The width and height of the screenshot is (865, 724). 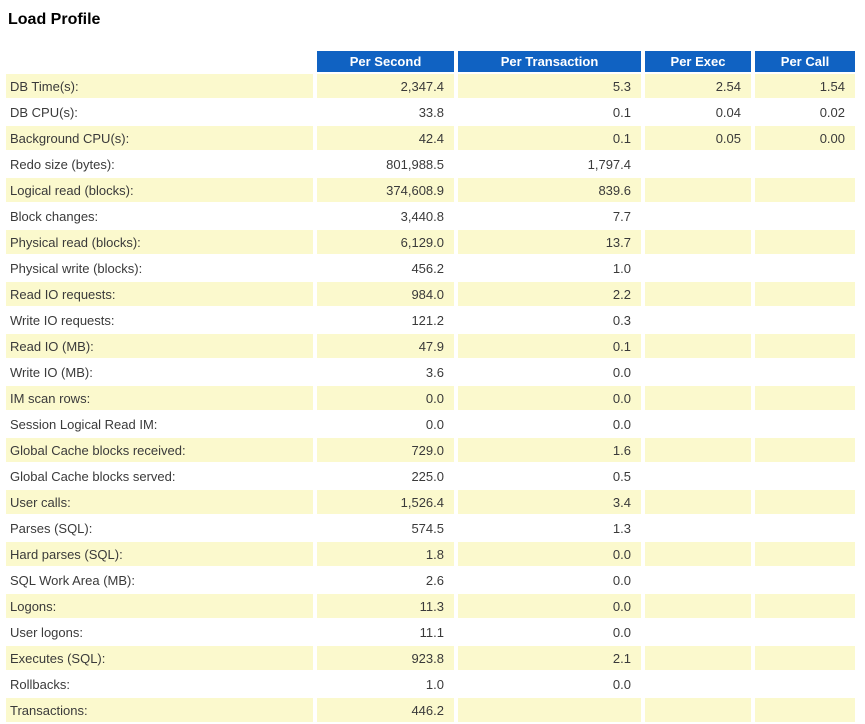 What do you see at coordinates (159, 86) in the screenshot?
I see `metric-label: DB Time(s):` at bounding box center [159, 86].